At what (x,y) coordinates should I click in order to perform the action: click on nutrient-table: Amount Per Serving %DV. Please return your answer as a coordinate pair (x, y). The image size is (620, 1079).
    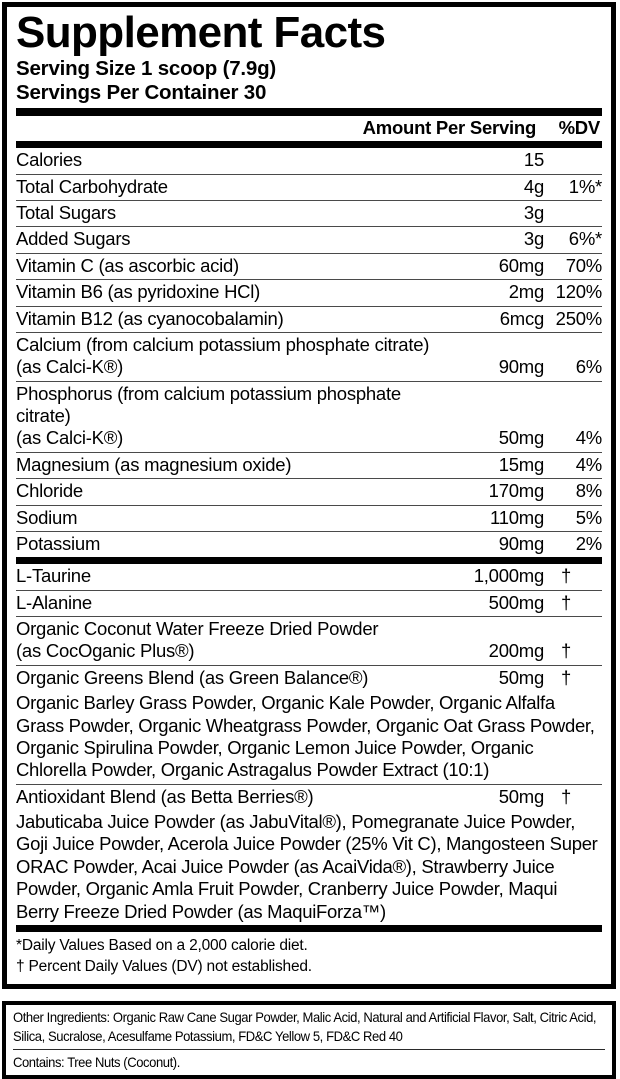
    Looking at the image, I should click on (309, 128).